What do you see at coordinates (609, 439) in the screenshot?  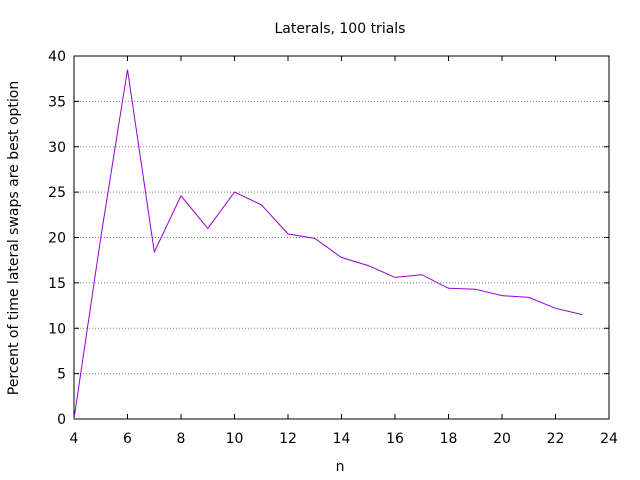 I see `x-tick-label: 24` at bounding box center [609, 439].